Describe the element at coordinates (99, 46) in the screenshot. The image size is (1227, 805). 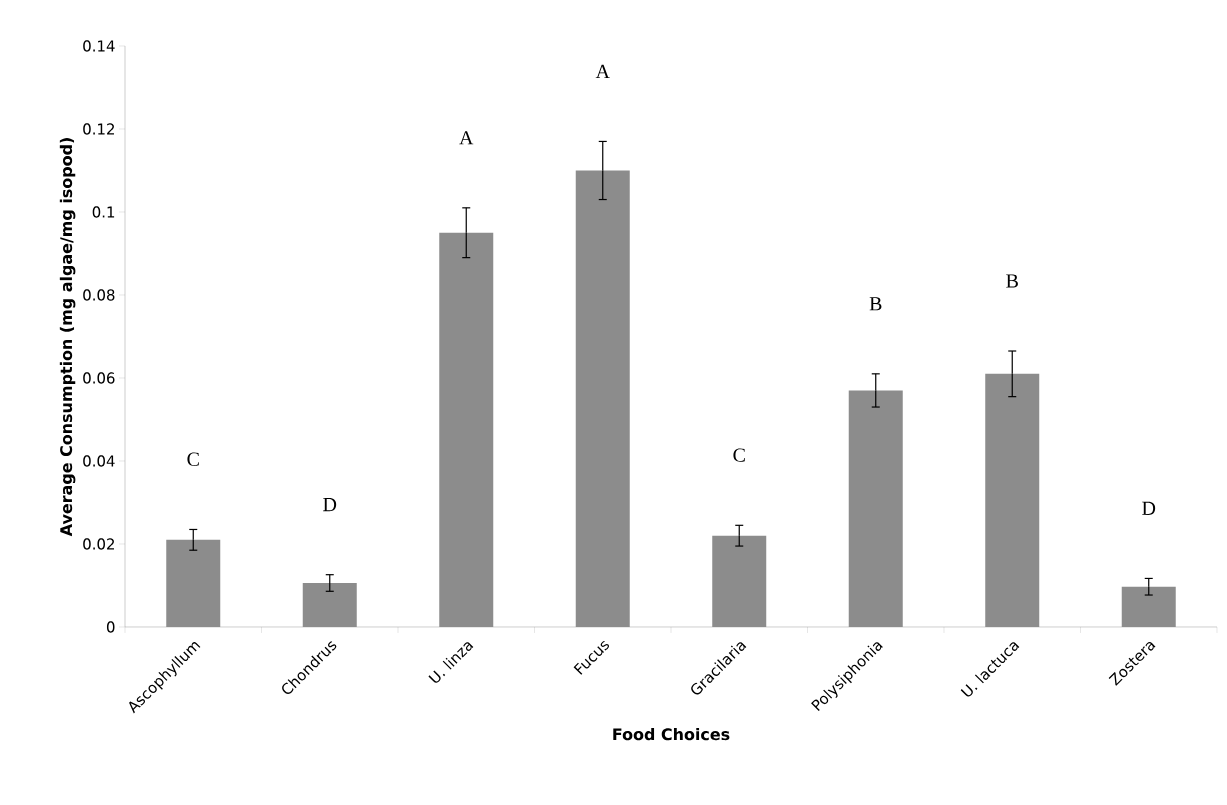
I see `y-tick-label: 0.14` at that location.